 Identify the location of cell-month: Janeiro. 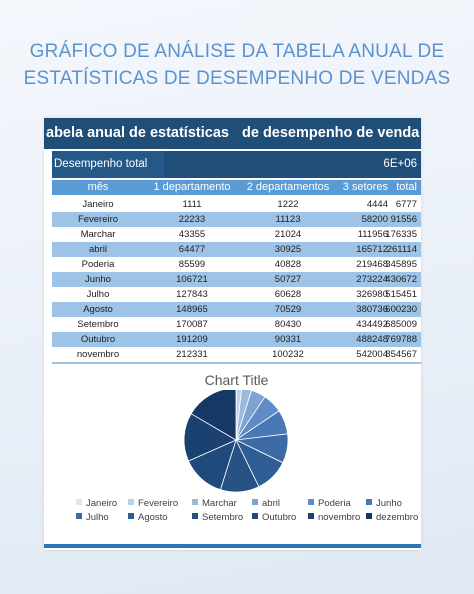
(98, 204).